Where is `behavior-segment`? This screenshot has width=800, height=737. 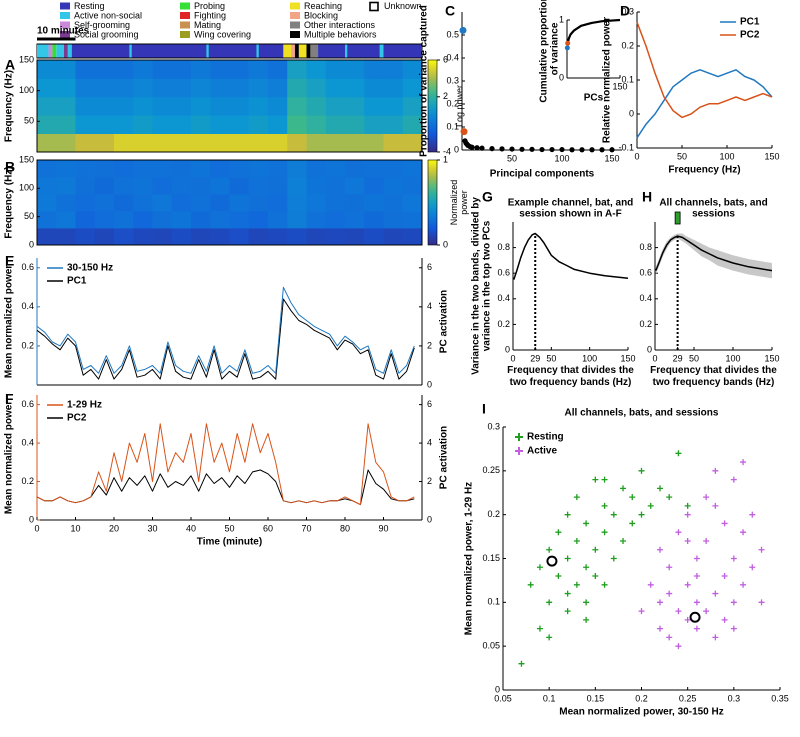
behavior-segment is located at coordinates (43, 51).